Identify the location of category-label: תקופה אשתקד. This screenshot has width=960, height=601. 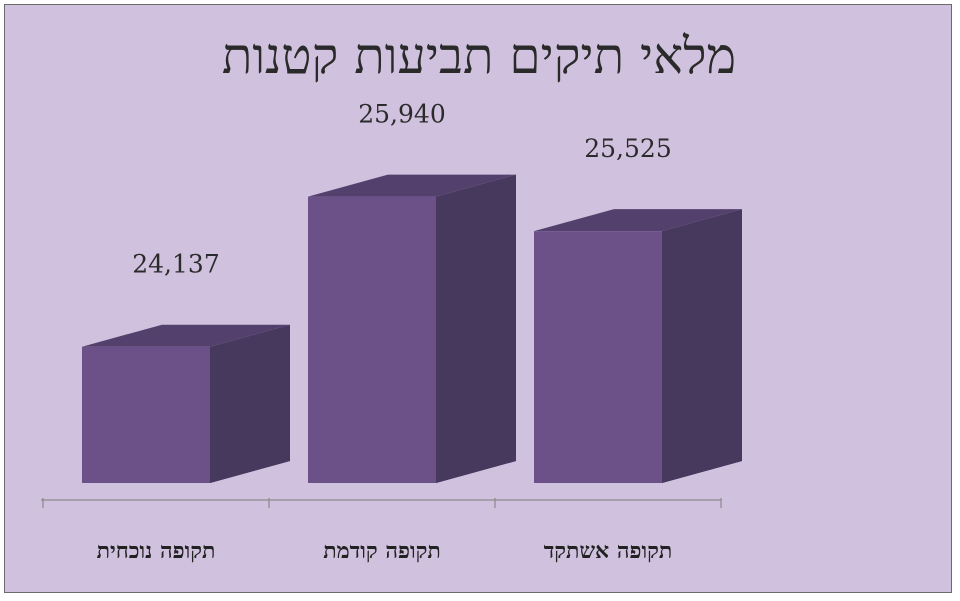
(608, 551).